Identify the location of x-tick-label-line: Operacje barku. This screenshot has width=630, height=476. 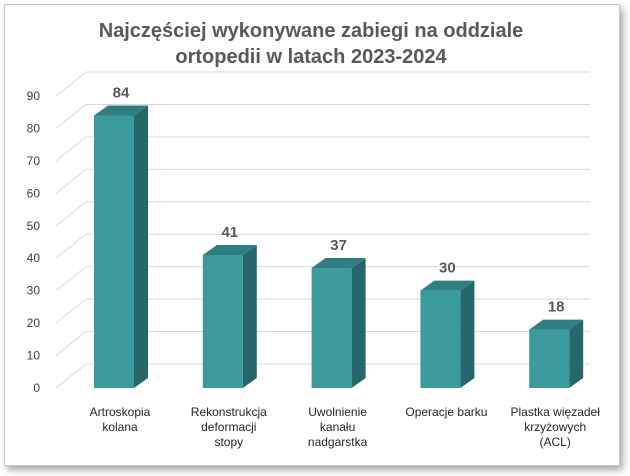
(446, 412).